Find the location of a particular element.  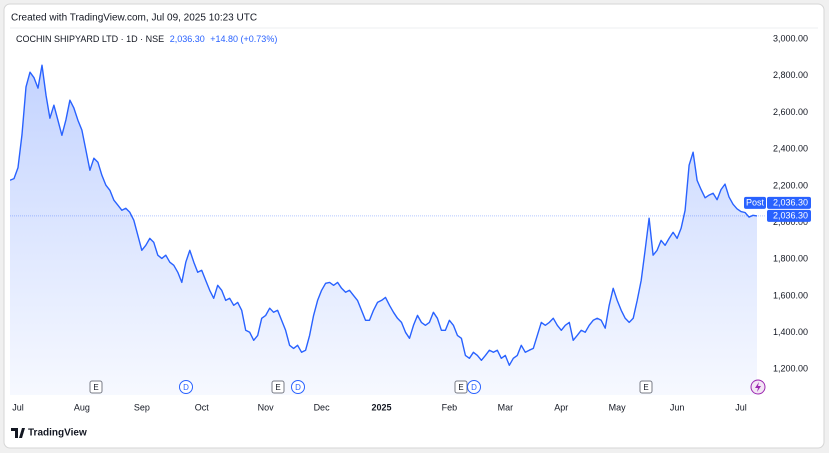

bolt-icon is located at coordinates (758, 387).